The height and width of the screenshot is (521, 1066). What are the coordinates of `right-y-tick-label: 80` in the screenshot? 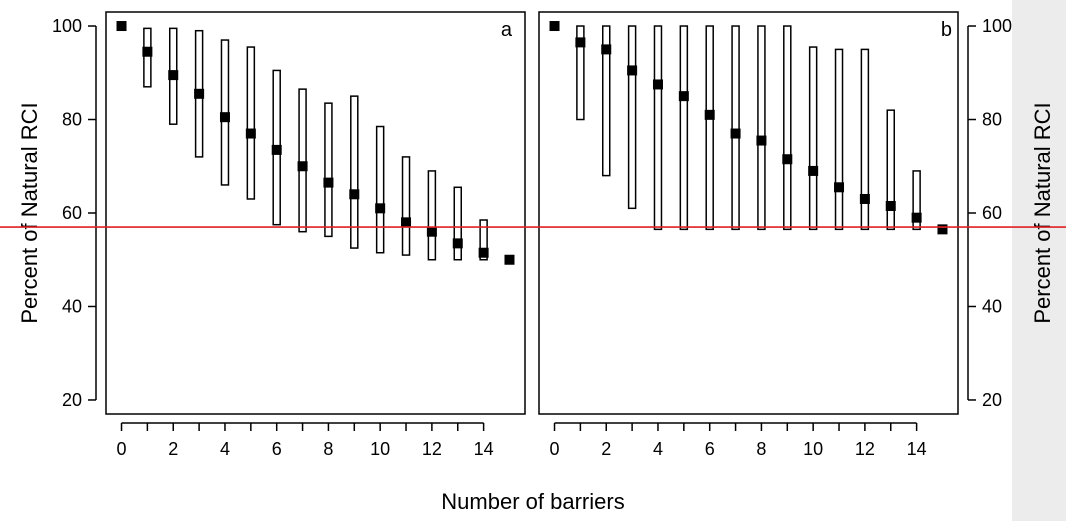 It's located at (992, 120).